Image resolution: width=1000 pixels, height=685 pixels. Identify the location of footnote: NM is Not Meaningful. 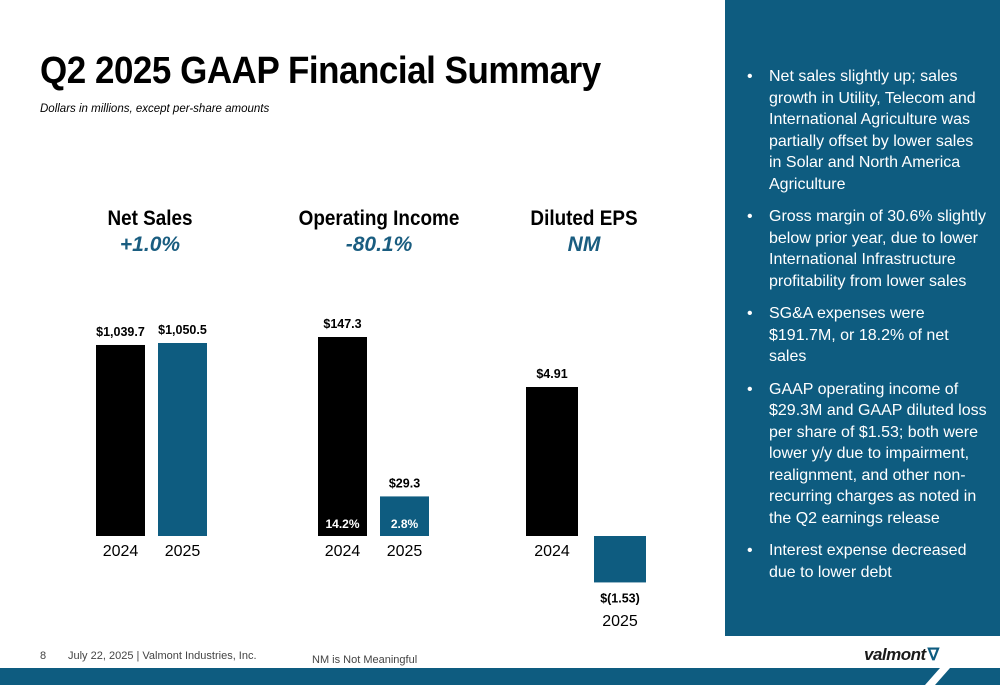
(365, 660).